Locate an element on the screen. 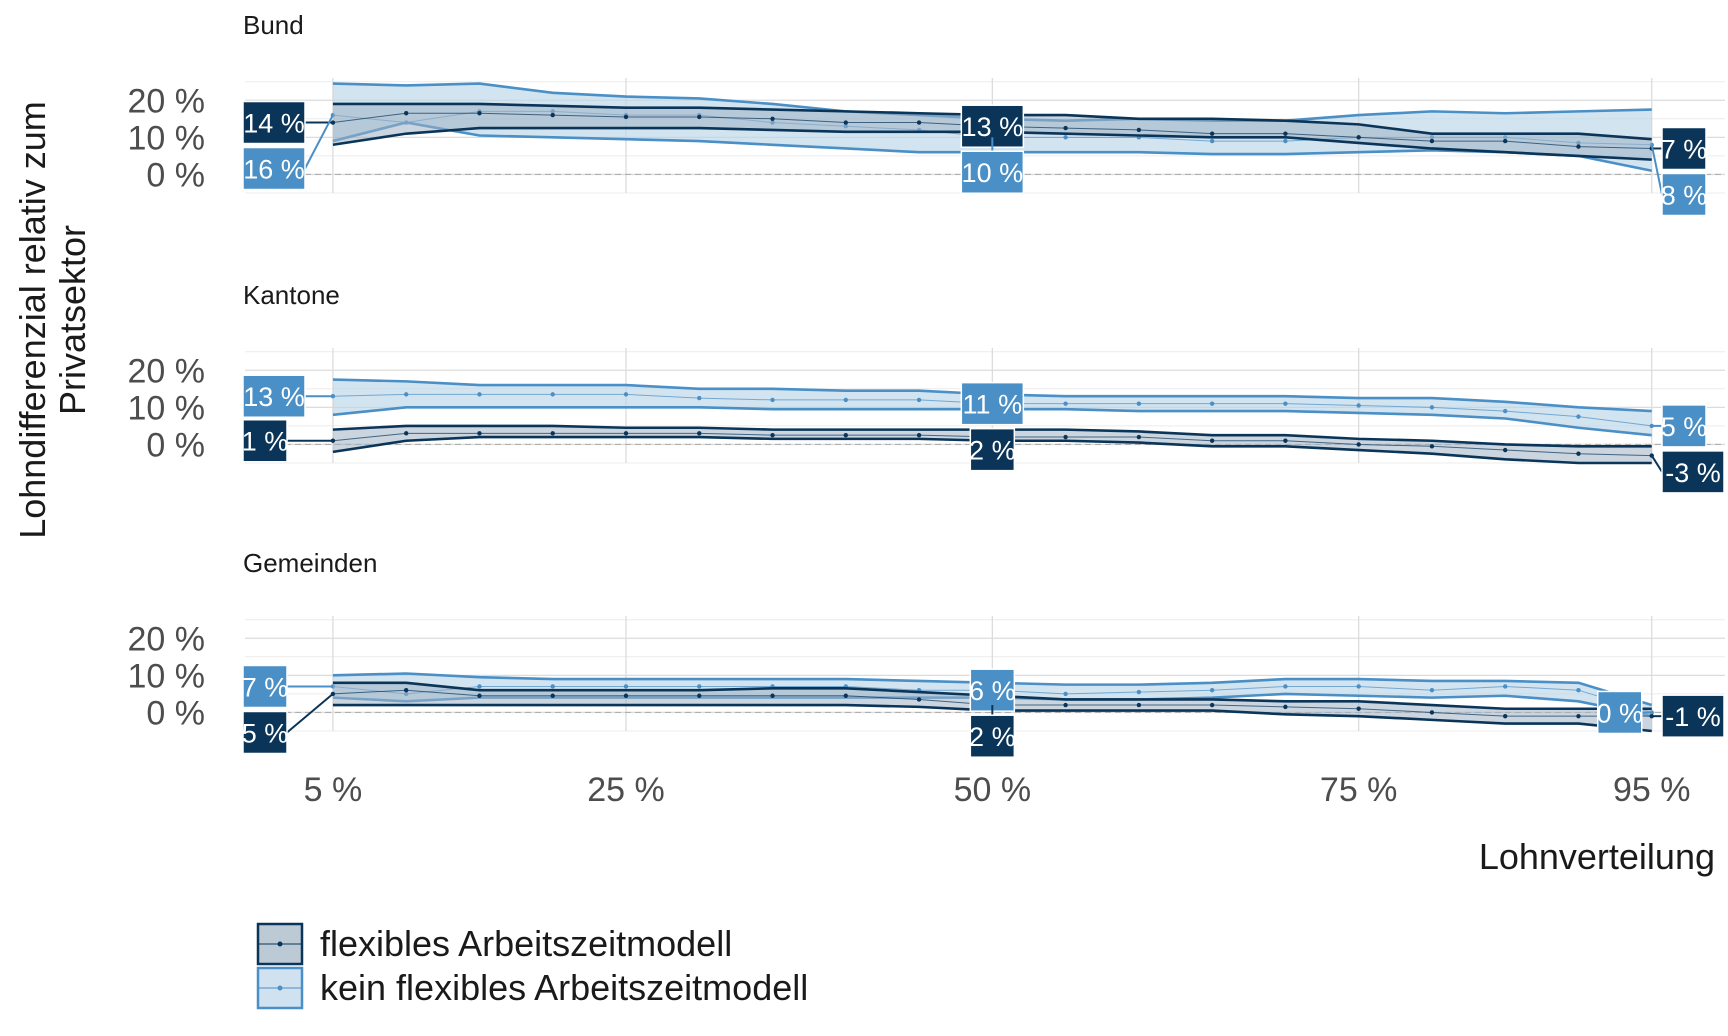 This screenshot has width=1728, height=1036. label-text: -1 % is located at coordinates (1693, 717).